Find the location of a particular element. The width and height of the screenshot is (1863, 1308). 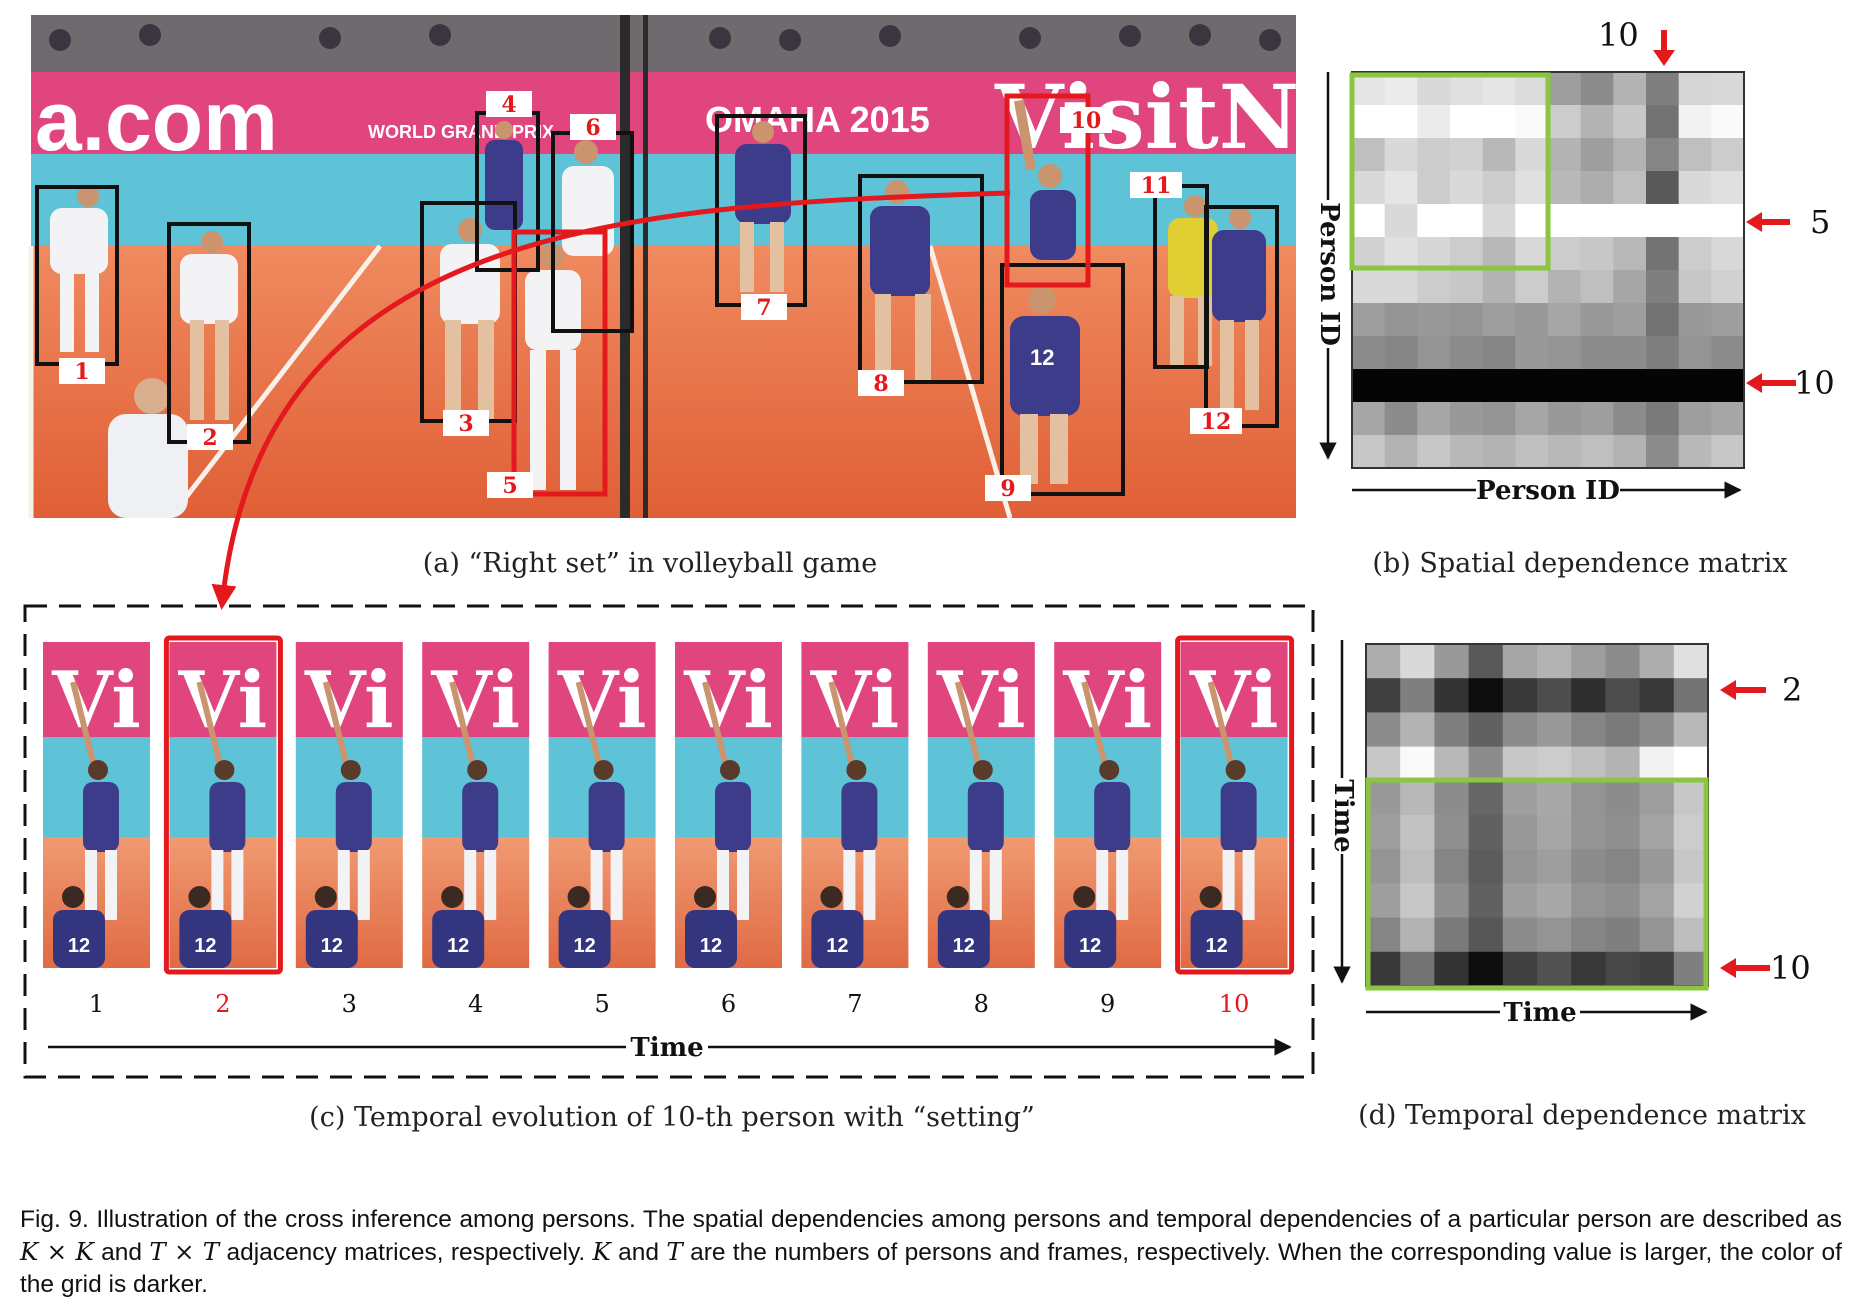

label-text: 11 is located at coordinates (1156, 186).